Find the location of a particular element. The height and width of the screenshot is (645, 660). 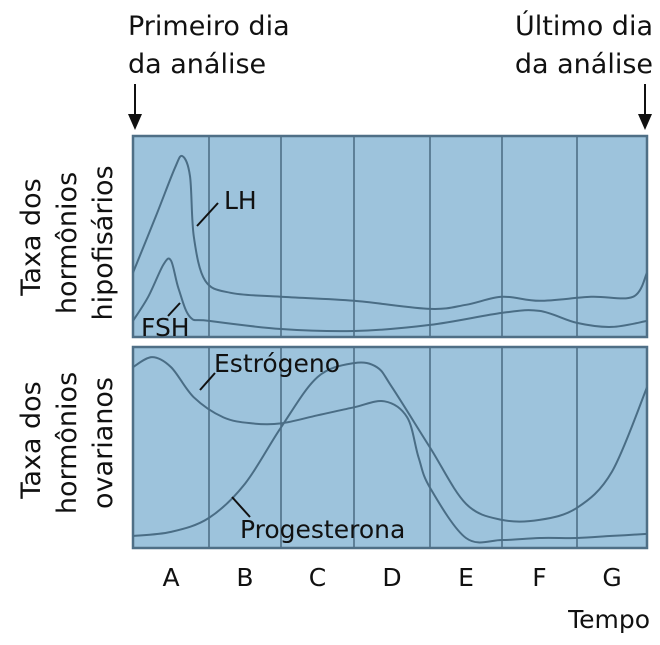

first-day-label-line2: da análise is located at coordinates (197, 64).